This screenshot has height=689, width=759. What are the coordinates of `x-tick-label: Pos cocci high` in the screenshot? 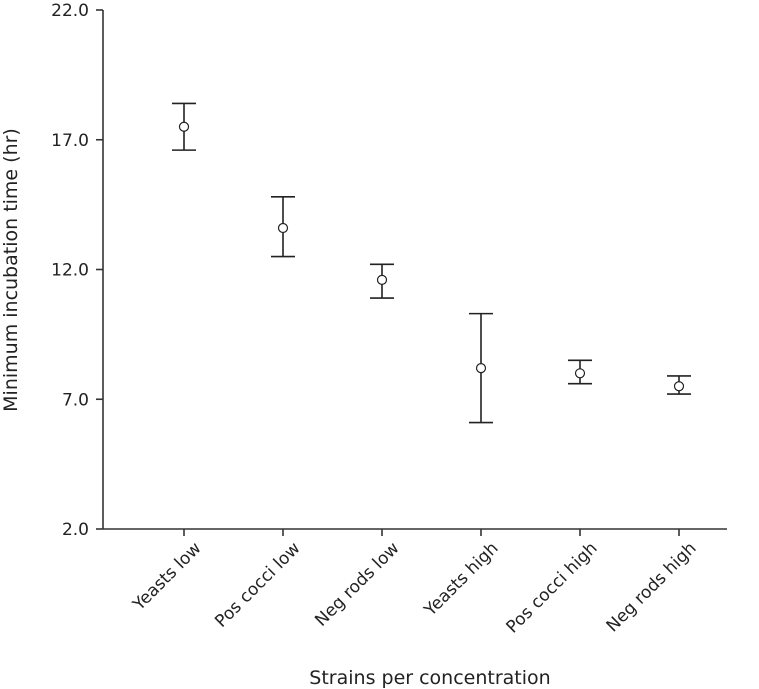 It's located at (552, 587).